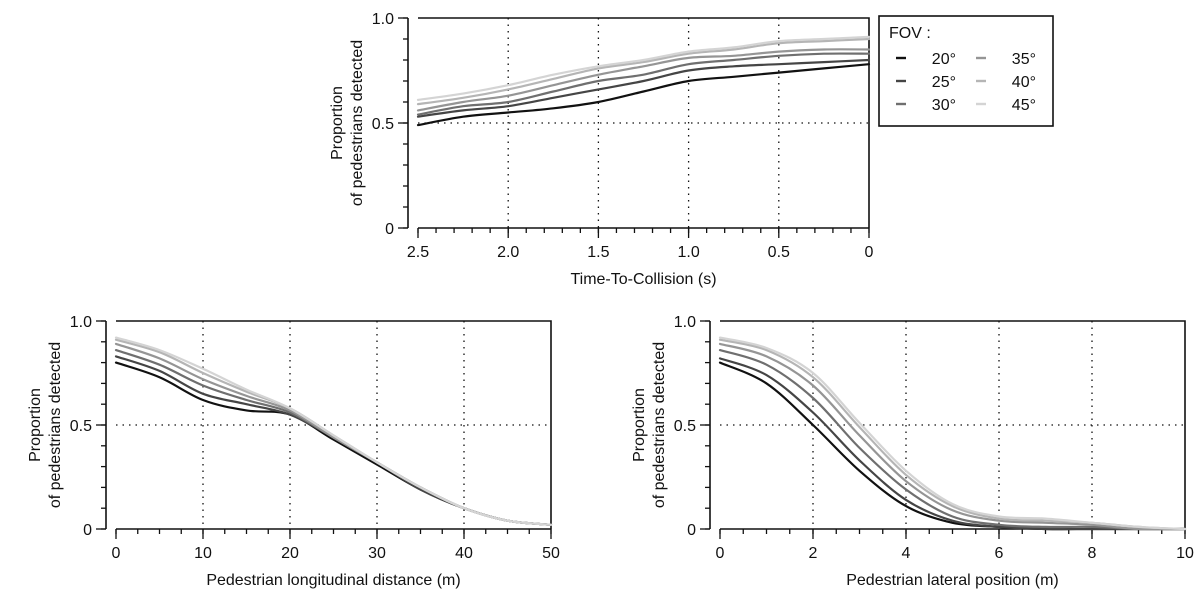  What do you see at coordinates (1024, 82) in the screenshot?
I see `legend-label: 40°` at bounding box center [1024, 82].